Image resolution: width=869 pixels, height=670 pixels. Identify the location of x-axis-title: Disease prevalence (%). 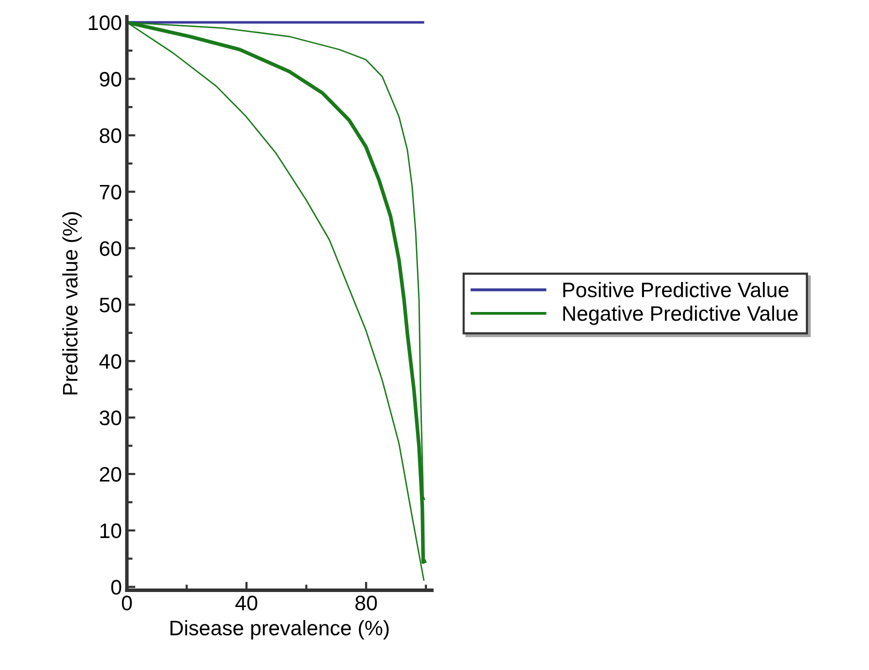
(279, 630).